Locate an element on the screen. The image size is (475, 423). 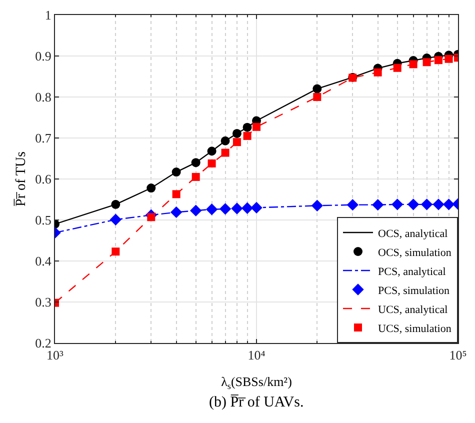
legend-label: PCS, simulation is located at coordinates (414, 290).